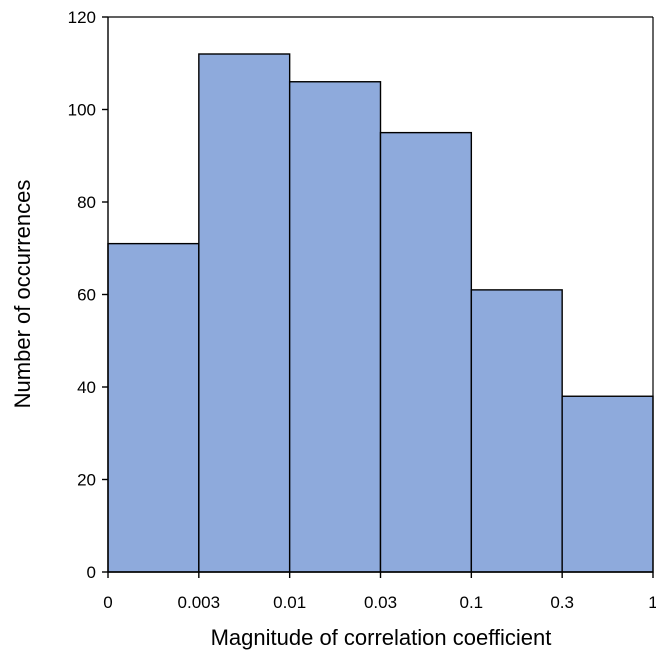 This screenshot has width=656, height=659. I want to click on x-tick-label-0: 0, so click(107, 602).